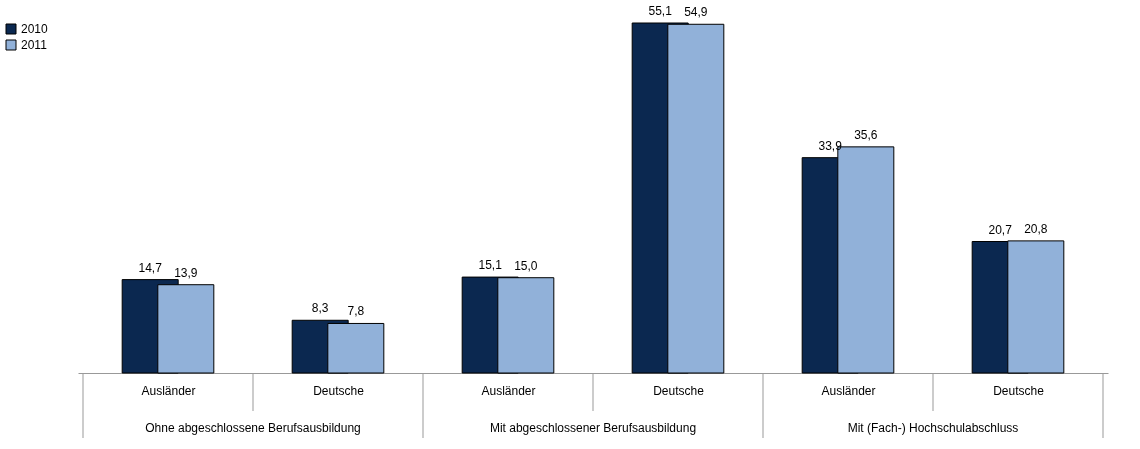 This screenshot has height=449, width=1140. What do you see at coordinates (253, 428) in the screenshot?
I see `text: Ohne abgeschlossene Berufsausbildung` at bounding box center [253, 428].